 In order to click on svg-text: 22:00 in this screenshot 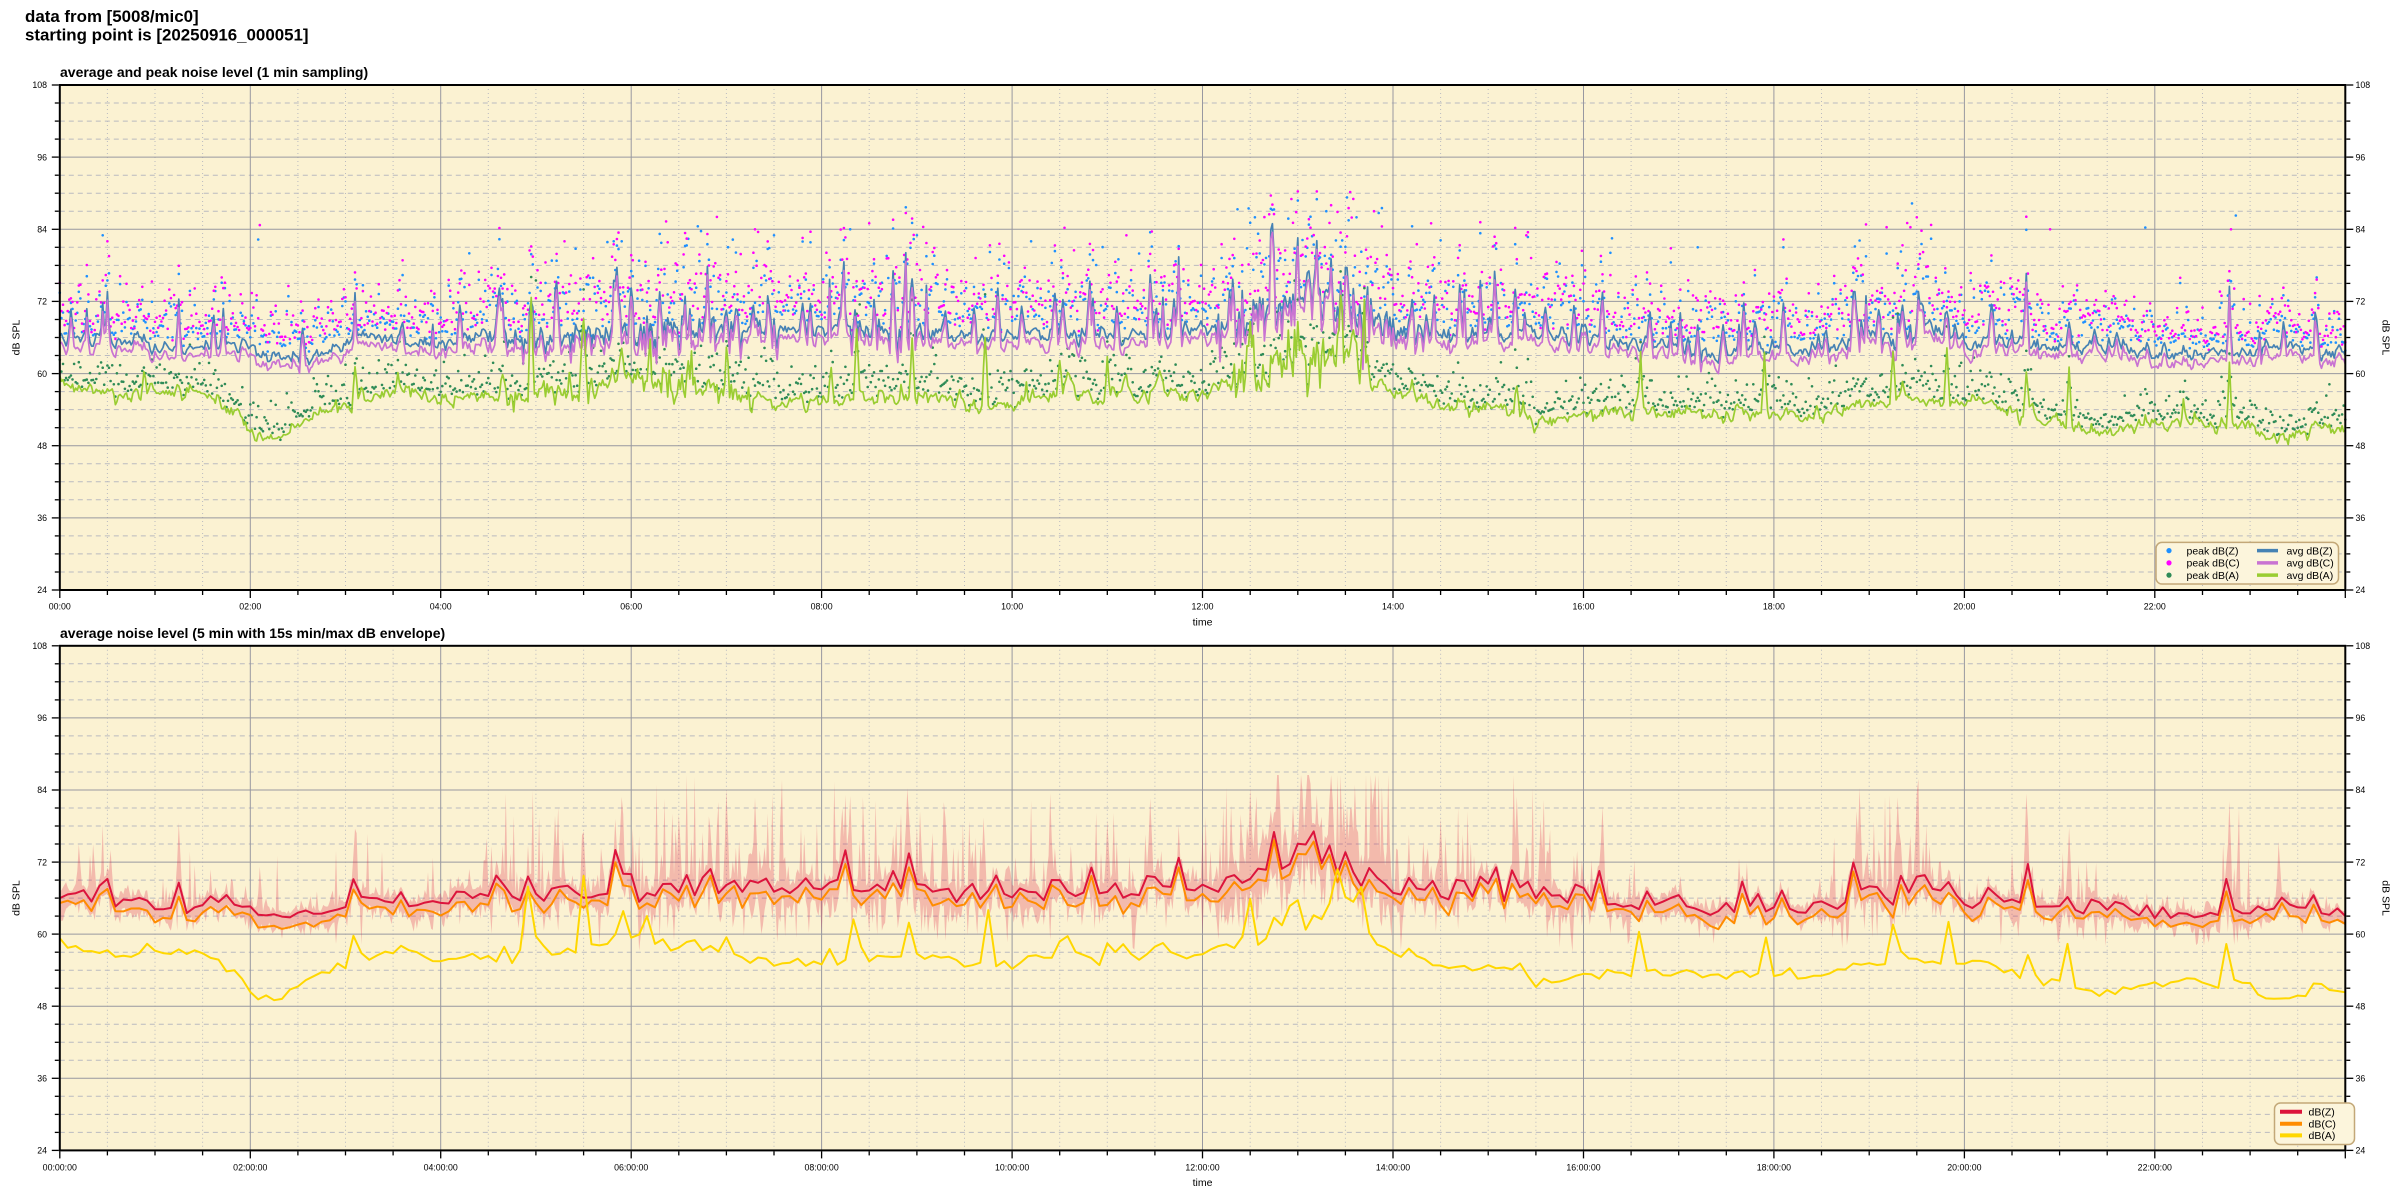, I will do `click(2155, 607)`.